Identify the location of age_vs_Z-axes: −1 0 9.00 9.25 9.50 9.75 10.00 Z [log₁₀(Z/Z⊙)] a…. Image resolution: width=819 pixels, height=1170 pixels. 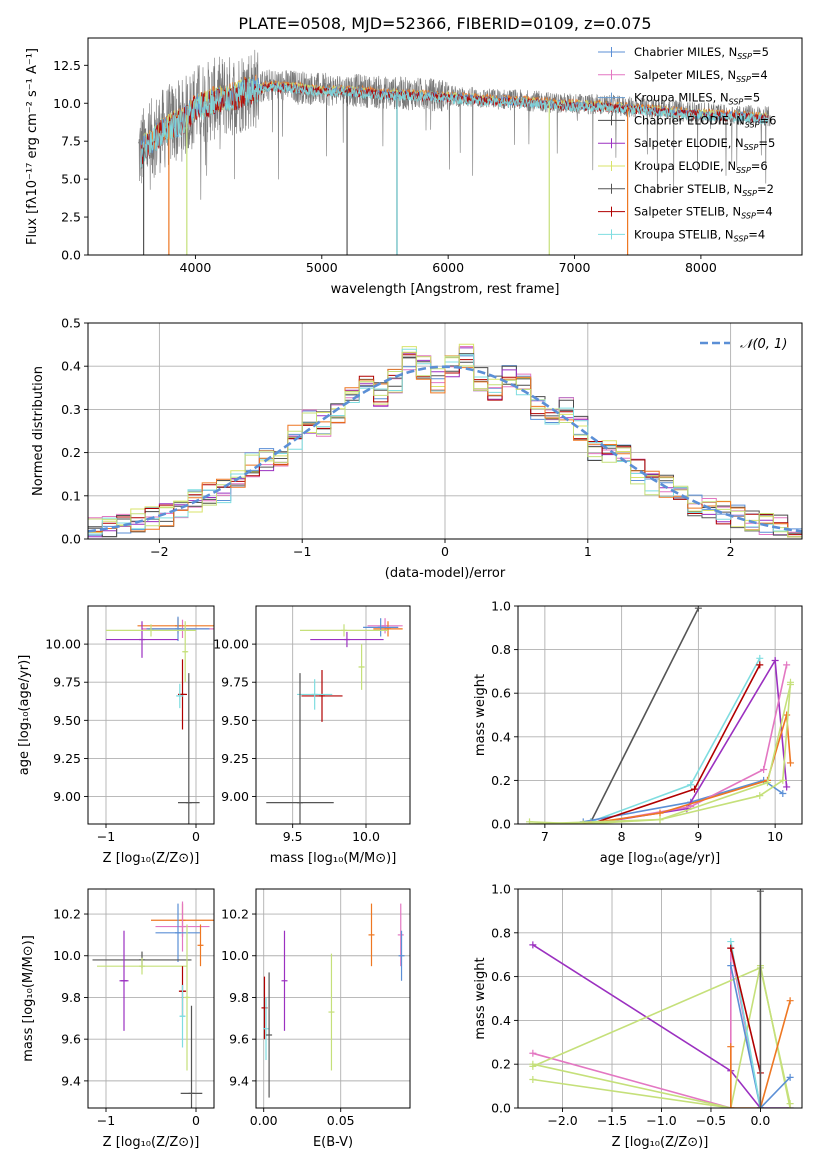
(115, 736).